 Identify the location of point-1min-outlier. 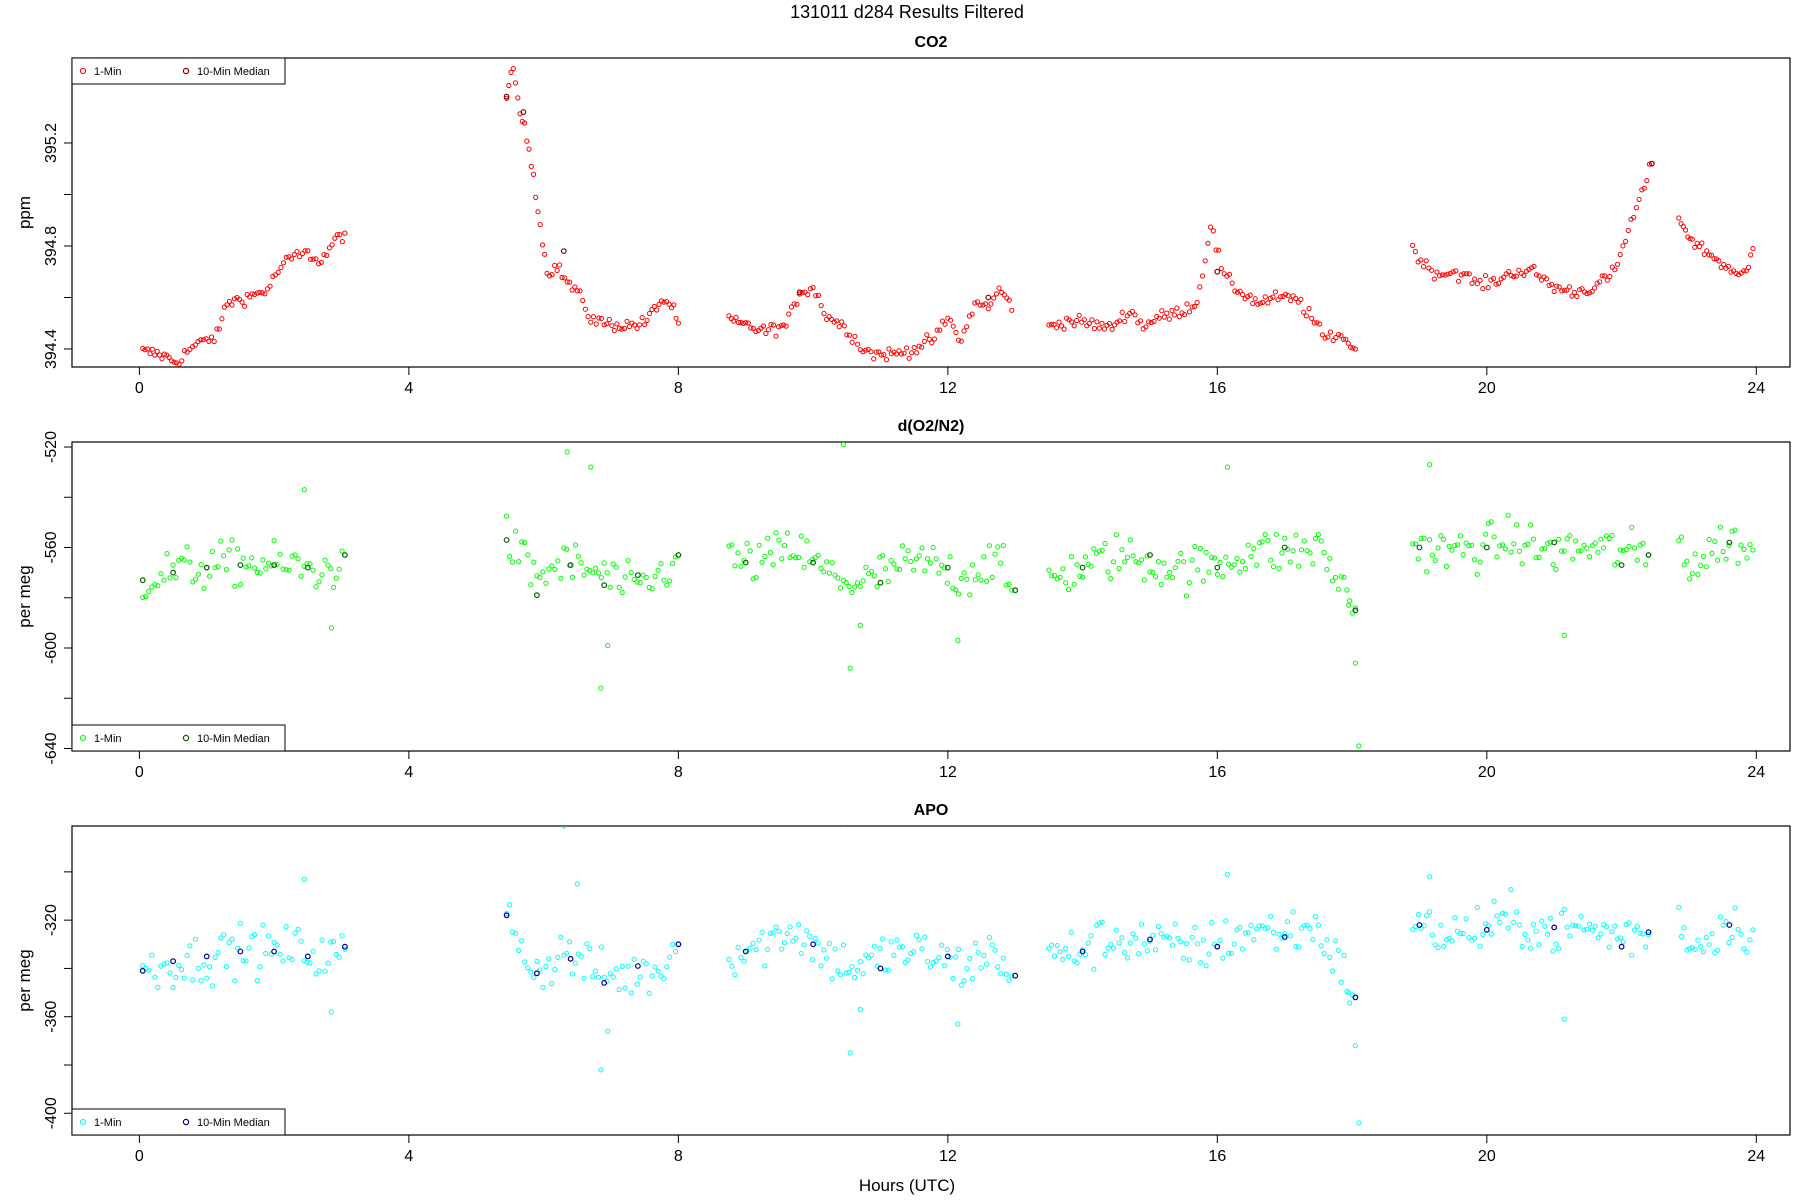
(567, 452).